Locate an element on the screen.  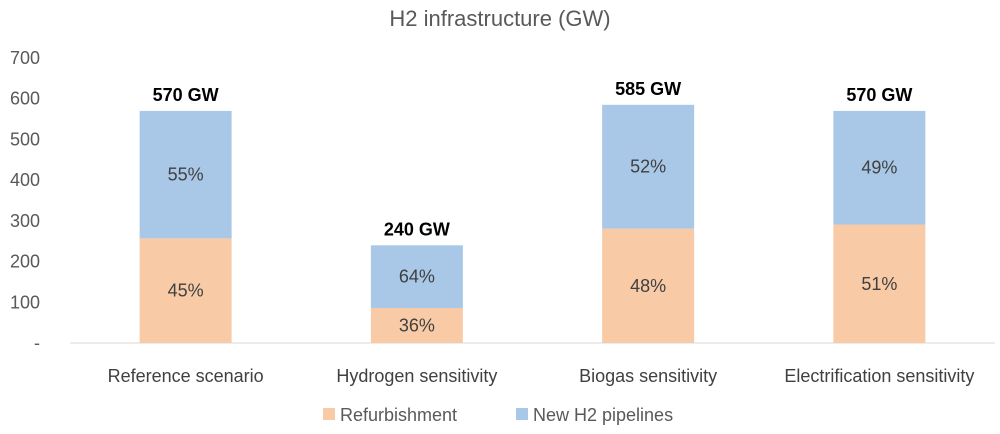
legend-swatch-refurbishment is located at coordinates (329, 414).